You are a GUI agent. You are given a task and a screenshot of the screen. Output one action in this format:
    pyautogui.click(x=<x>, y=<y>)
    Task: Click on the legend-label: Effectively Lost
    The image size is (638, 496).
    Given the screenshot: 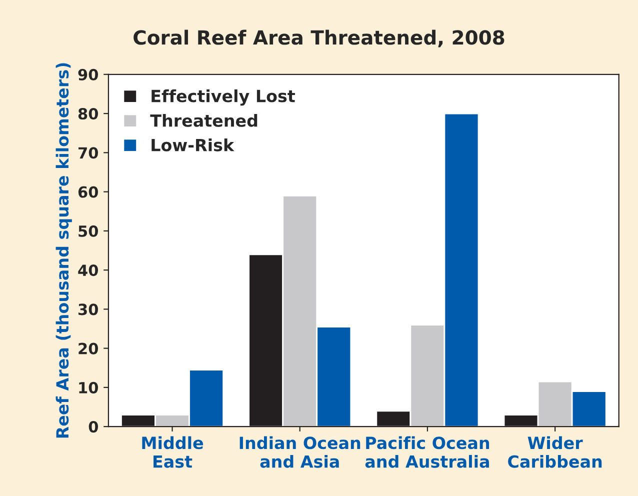 What is the action you would take?
    pyautogui.click(x=223, y=97)
    